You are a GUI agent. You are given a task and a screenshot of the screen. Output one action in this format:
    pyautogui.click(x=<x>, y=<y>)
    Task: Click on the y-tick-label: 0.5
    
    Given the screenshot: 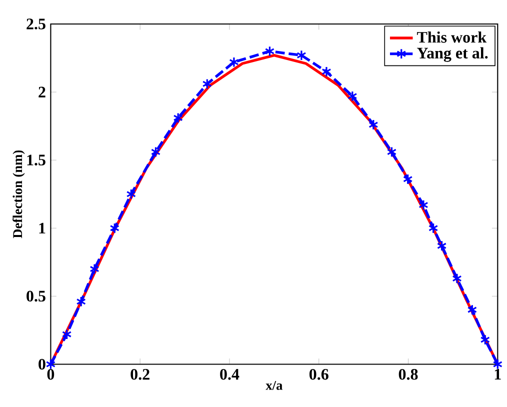 What is the action you would take?
    pyautogui.click(x=36, y=296)
    